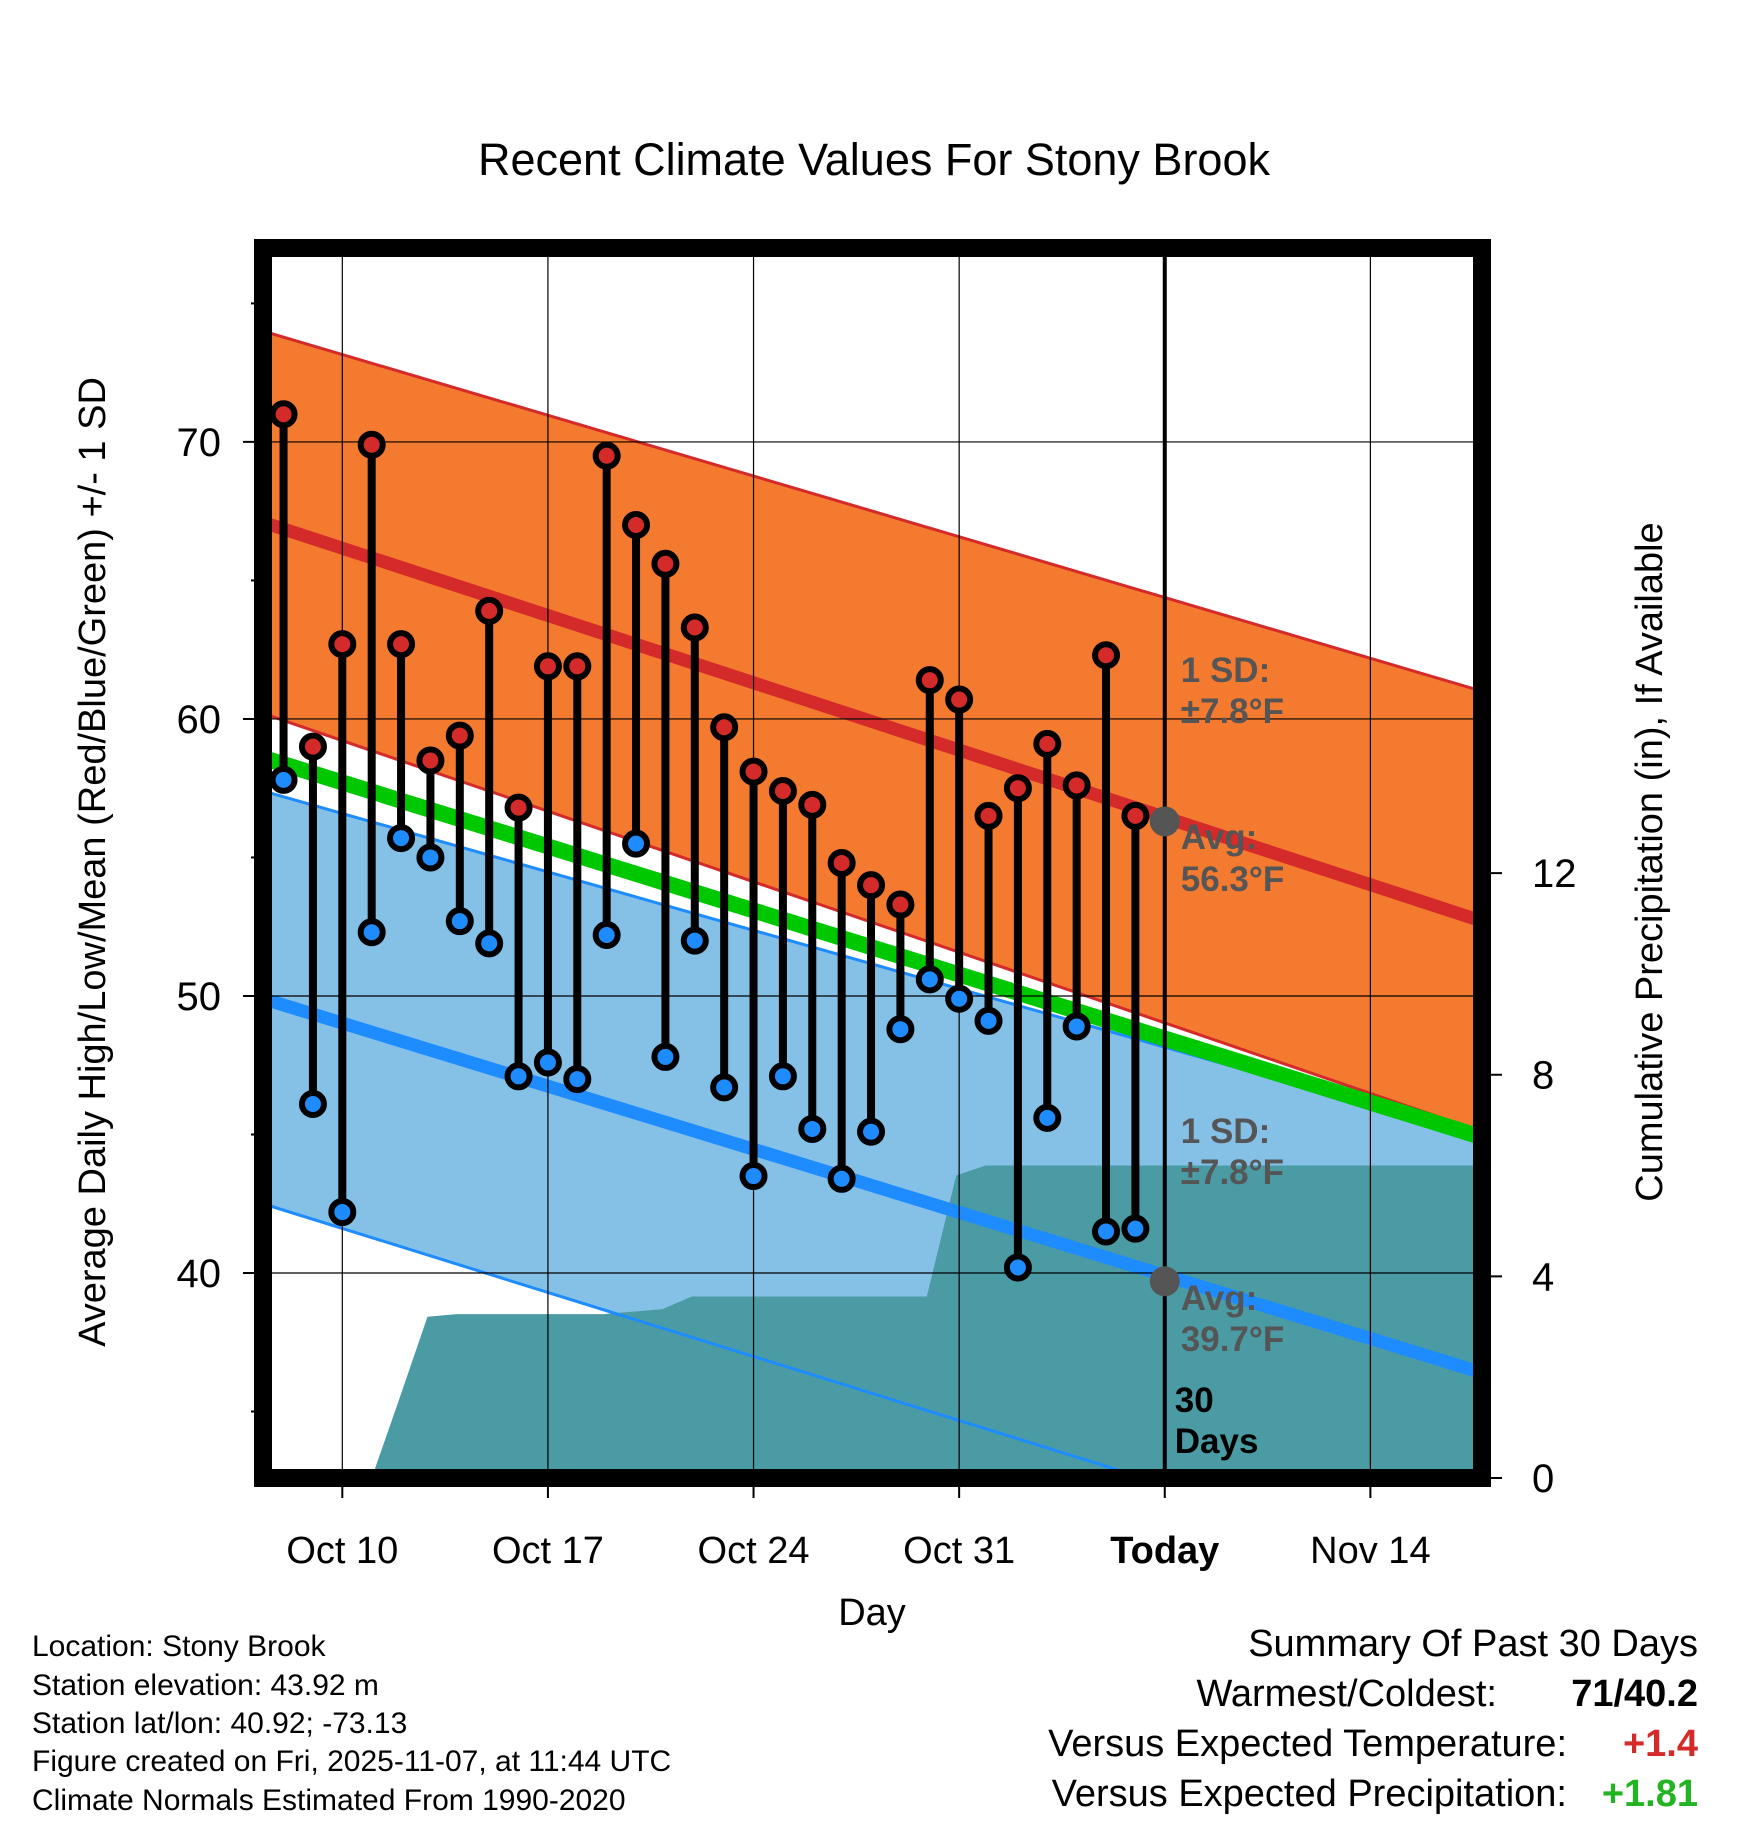 This screenshot has height=1828, width=1748. Describe the element at coordinates (1543, 1277) in the screenshot. I see `y2-tick-label: 4` at that location.